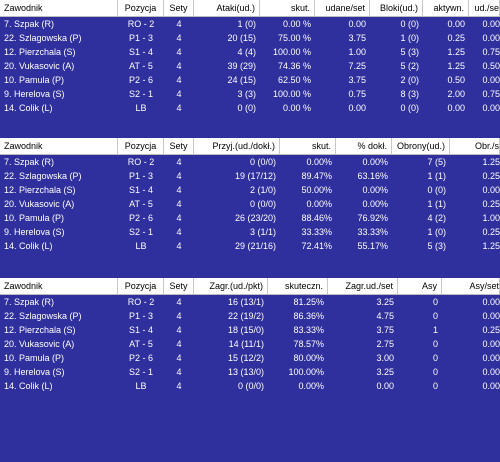  What do you see at coordinates (319, 162) in the screenshot?
I see `cell-efficiency: 0.00%` at bounding box center [319, 162].